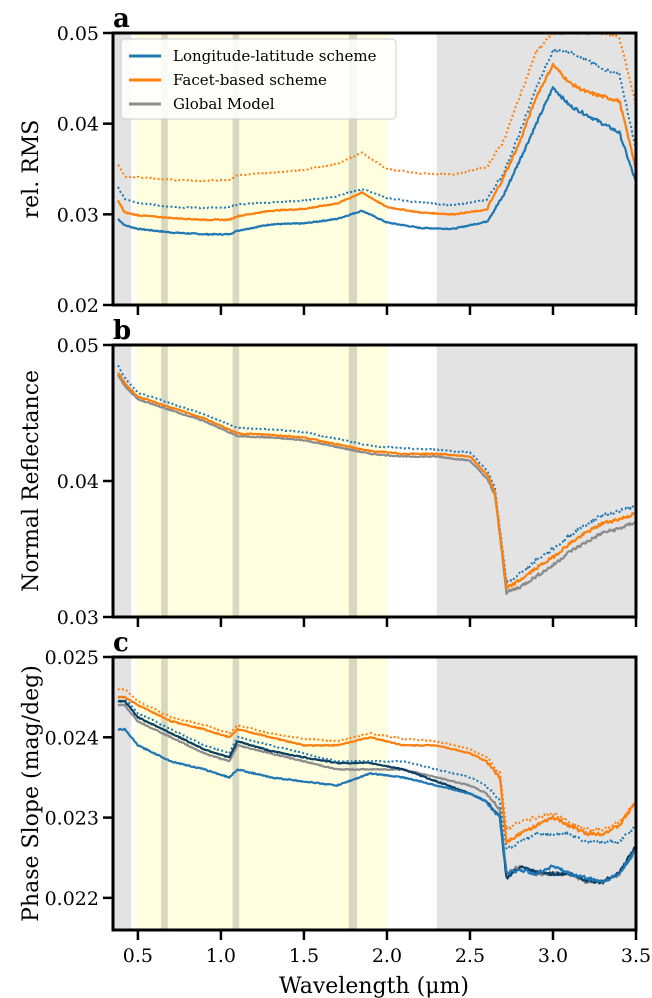 This screenshot has height=998, width=652. Describe the element at coordinates (122, 331) in the screenshot. I see `panel-letter: b` at that location.